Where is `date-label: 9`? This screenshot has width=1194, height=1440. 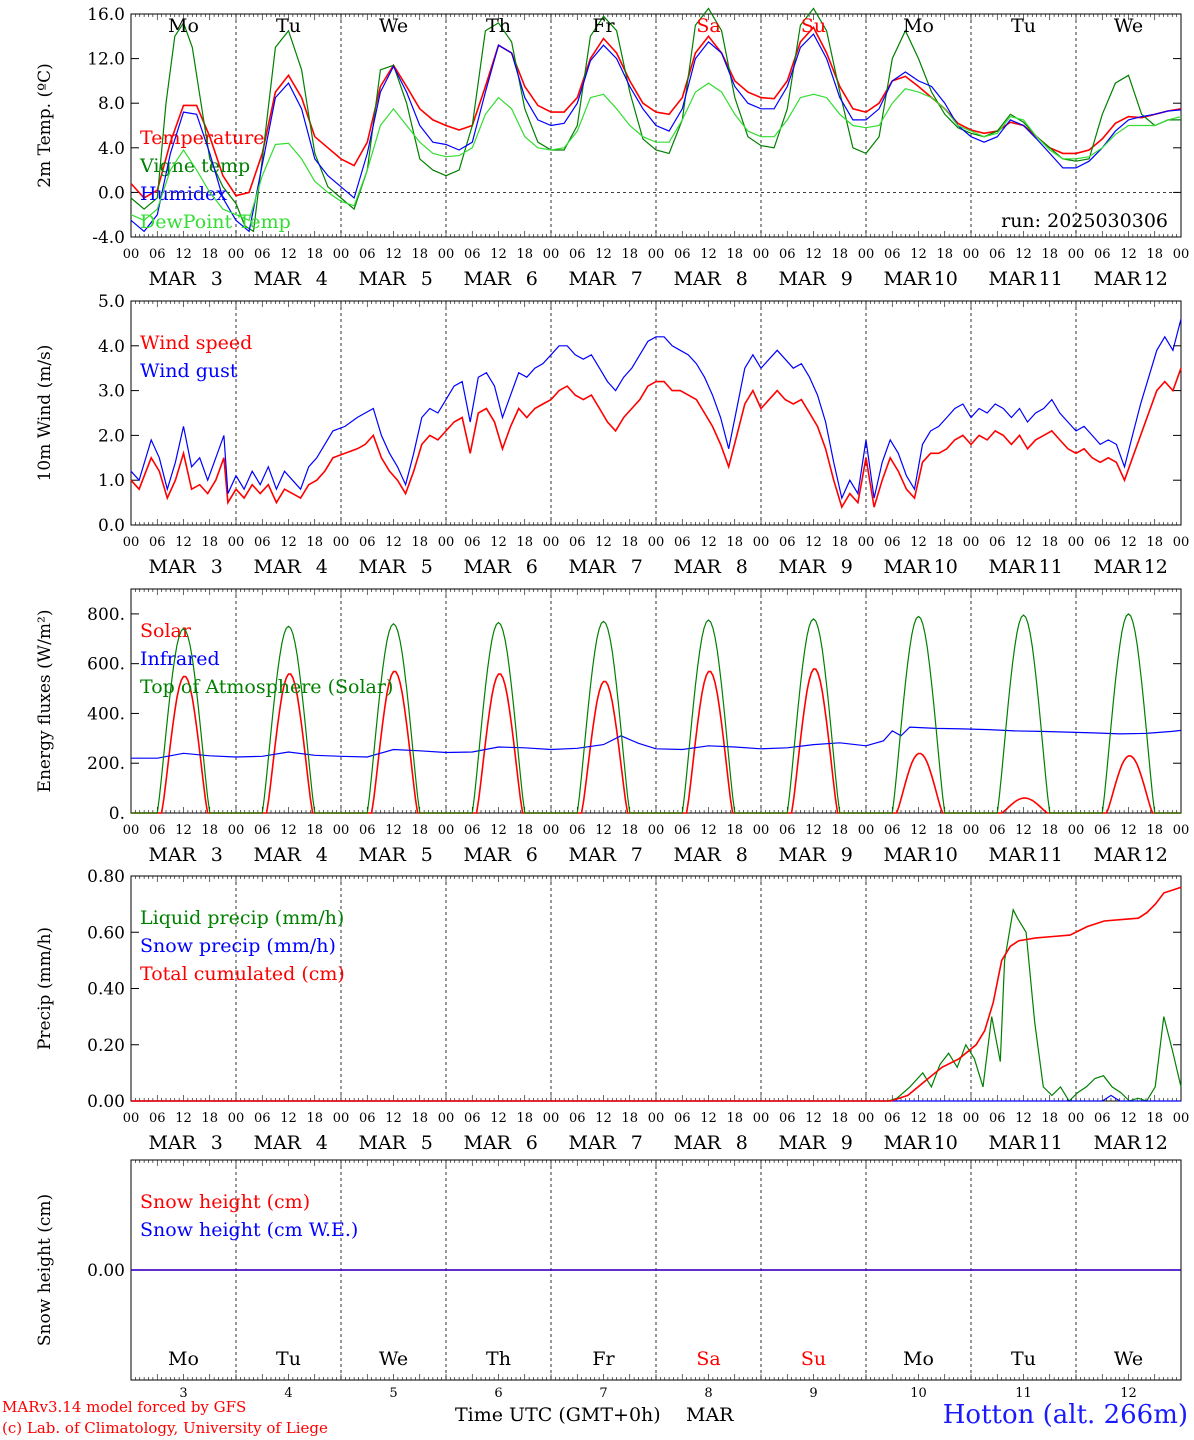
date-label: 9 is located at coordinates (847, 855).